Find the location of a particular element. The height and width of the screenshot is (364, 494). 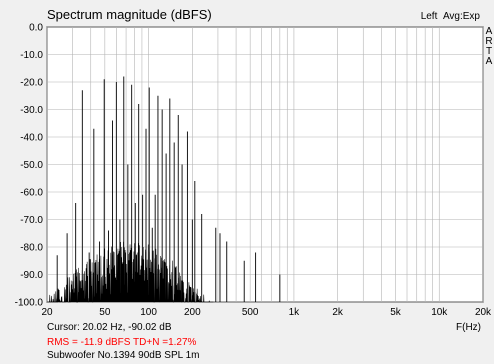

y-tick-label: -20.0 is located at coordinates (31, 83).